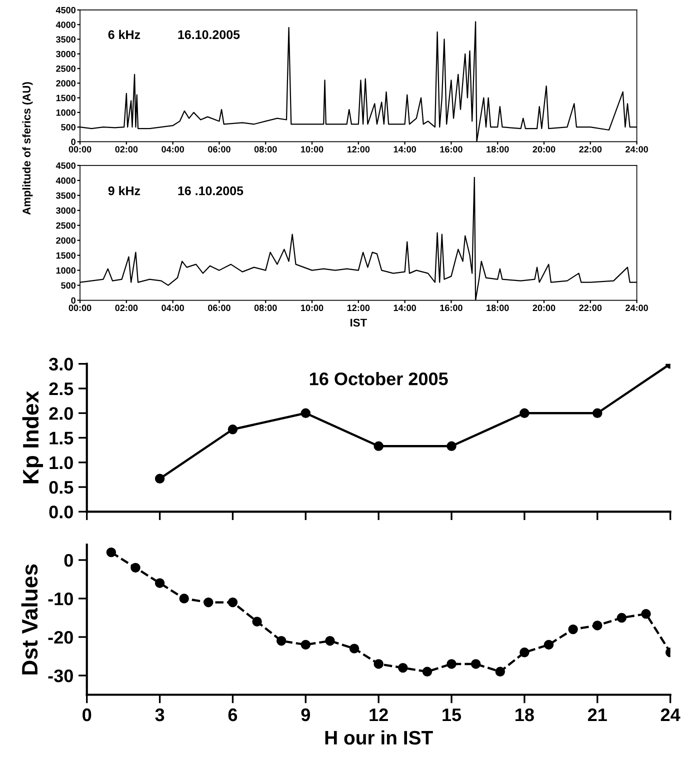 The width and height of the screenshot is (684, 766). I want to click on y-tick-label: -20, so click(60, 637).